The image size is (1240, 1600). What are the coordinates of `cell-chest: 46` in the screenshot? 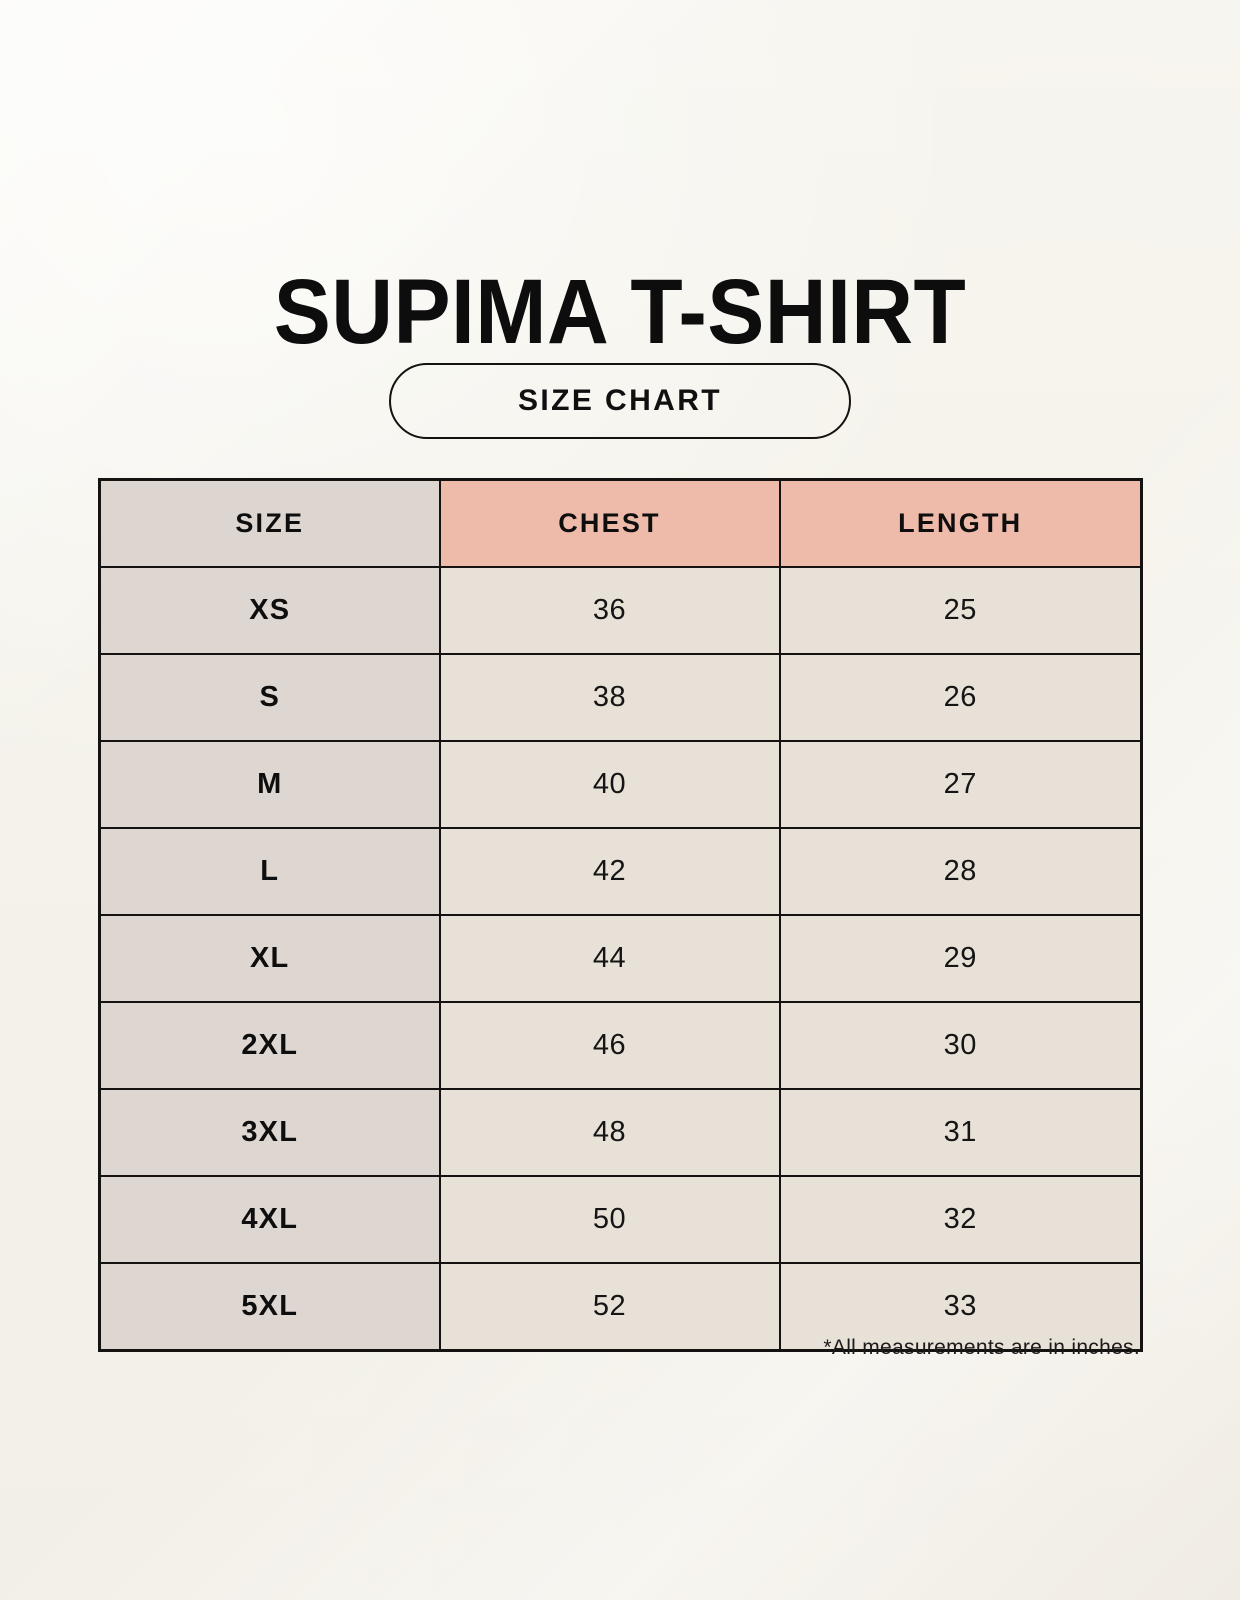 It's located at (609, 1045).